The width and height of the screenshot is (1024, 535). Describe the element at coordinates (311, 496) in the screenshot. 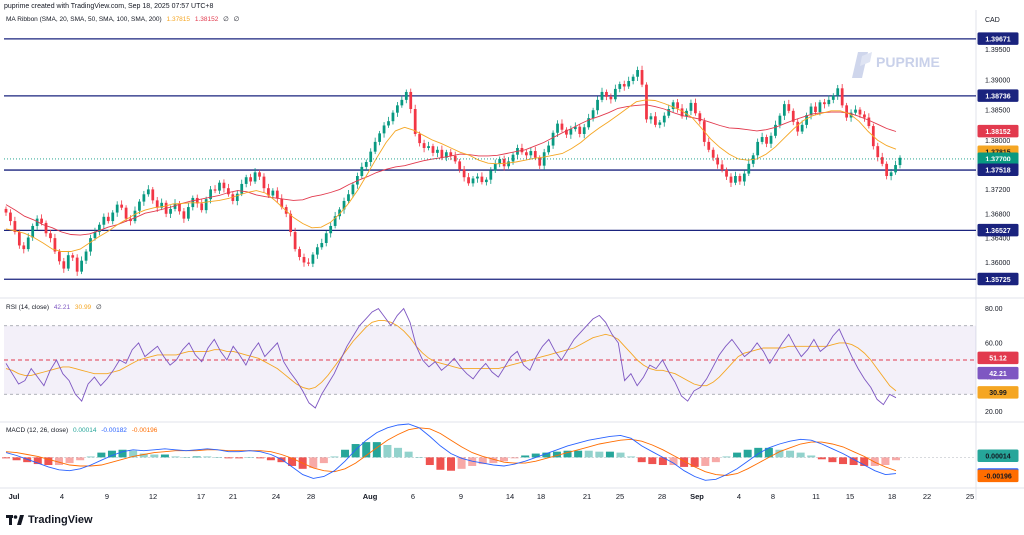

I see `time-axis-label: 28` at that location.